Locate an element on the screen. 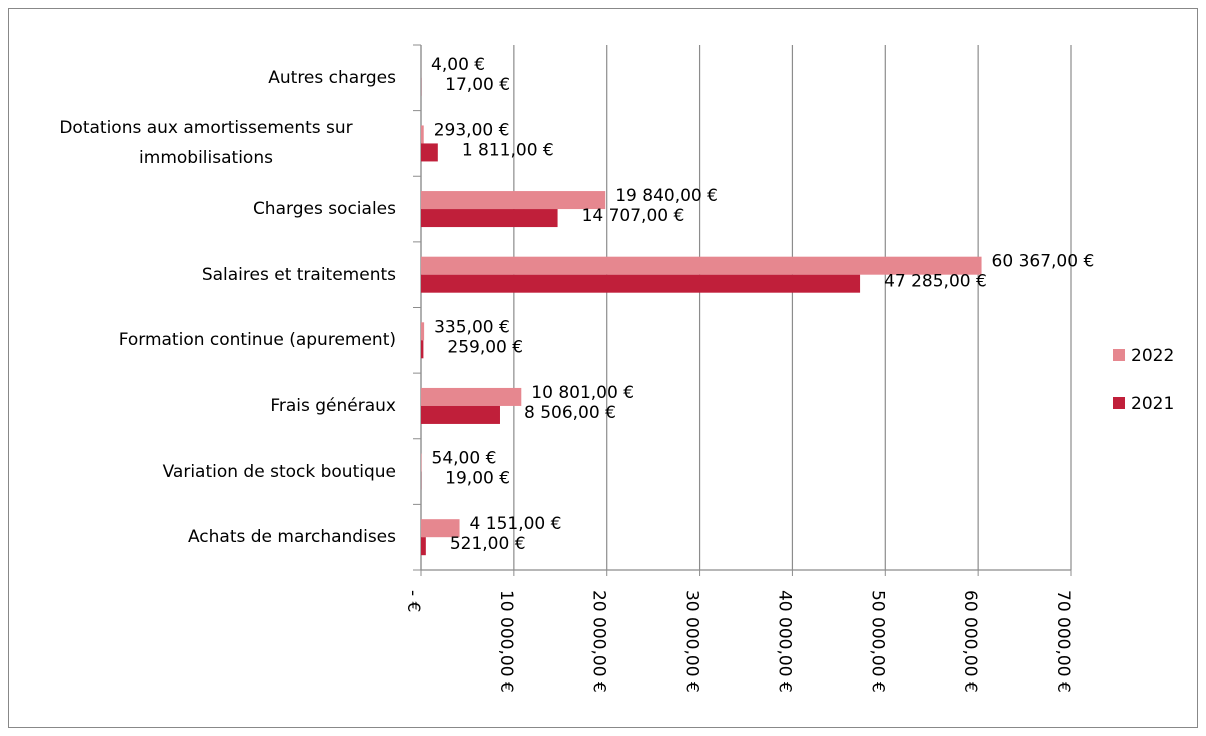 Image resolution: width=1206 pixels, height=736 pixels. value-label: 54,00 € is located at coordinates (464, 459).